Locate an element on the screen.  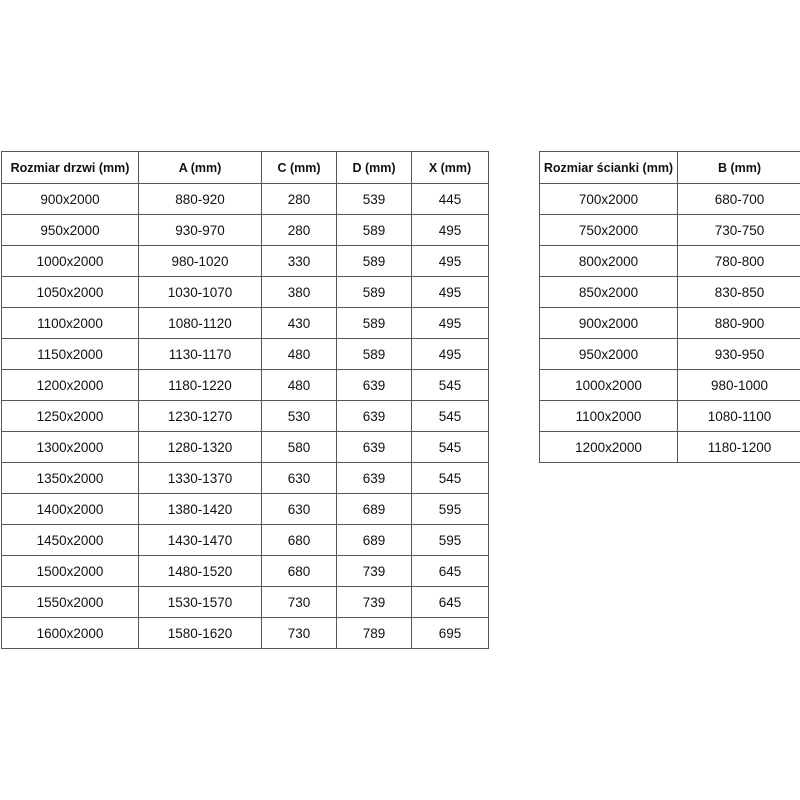
table-cell: 1450x2000 is located at coordinates (70, 540).